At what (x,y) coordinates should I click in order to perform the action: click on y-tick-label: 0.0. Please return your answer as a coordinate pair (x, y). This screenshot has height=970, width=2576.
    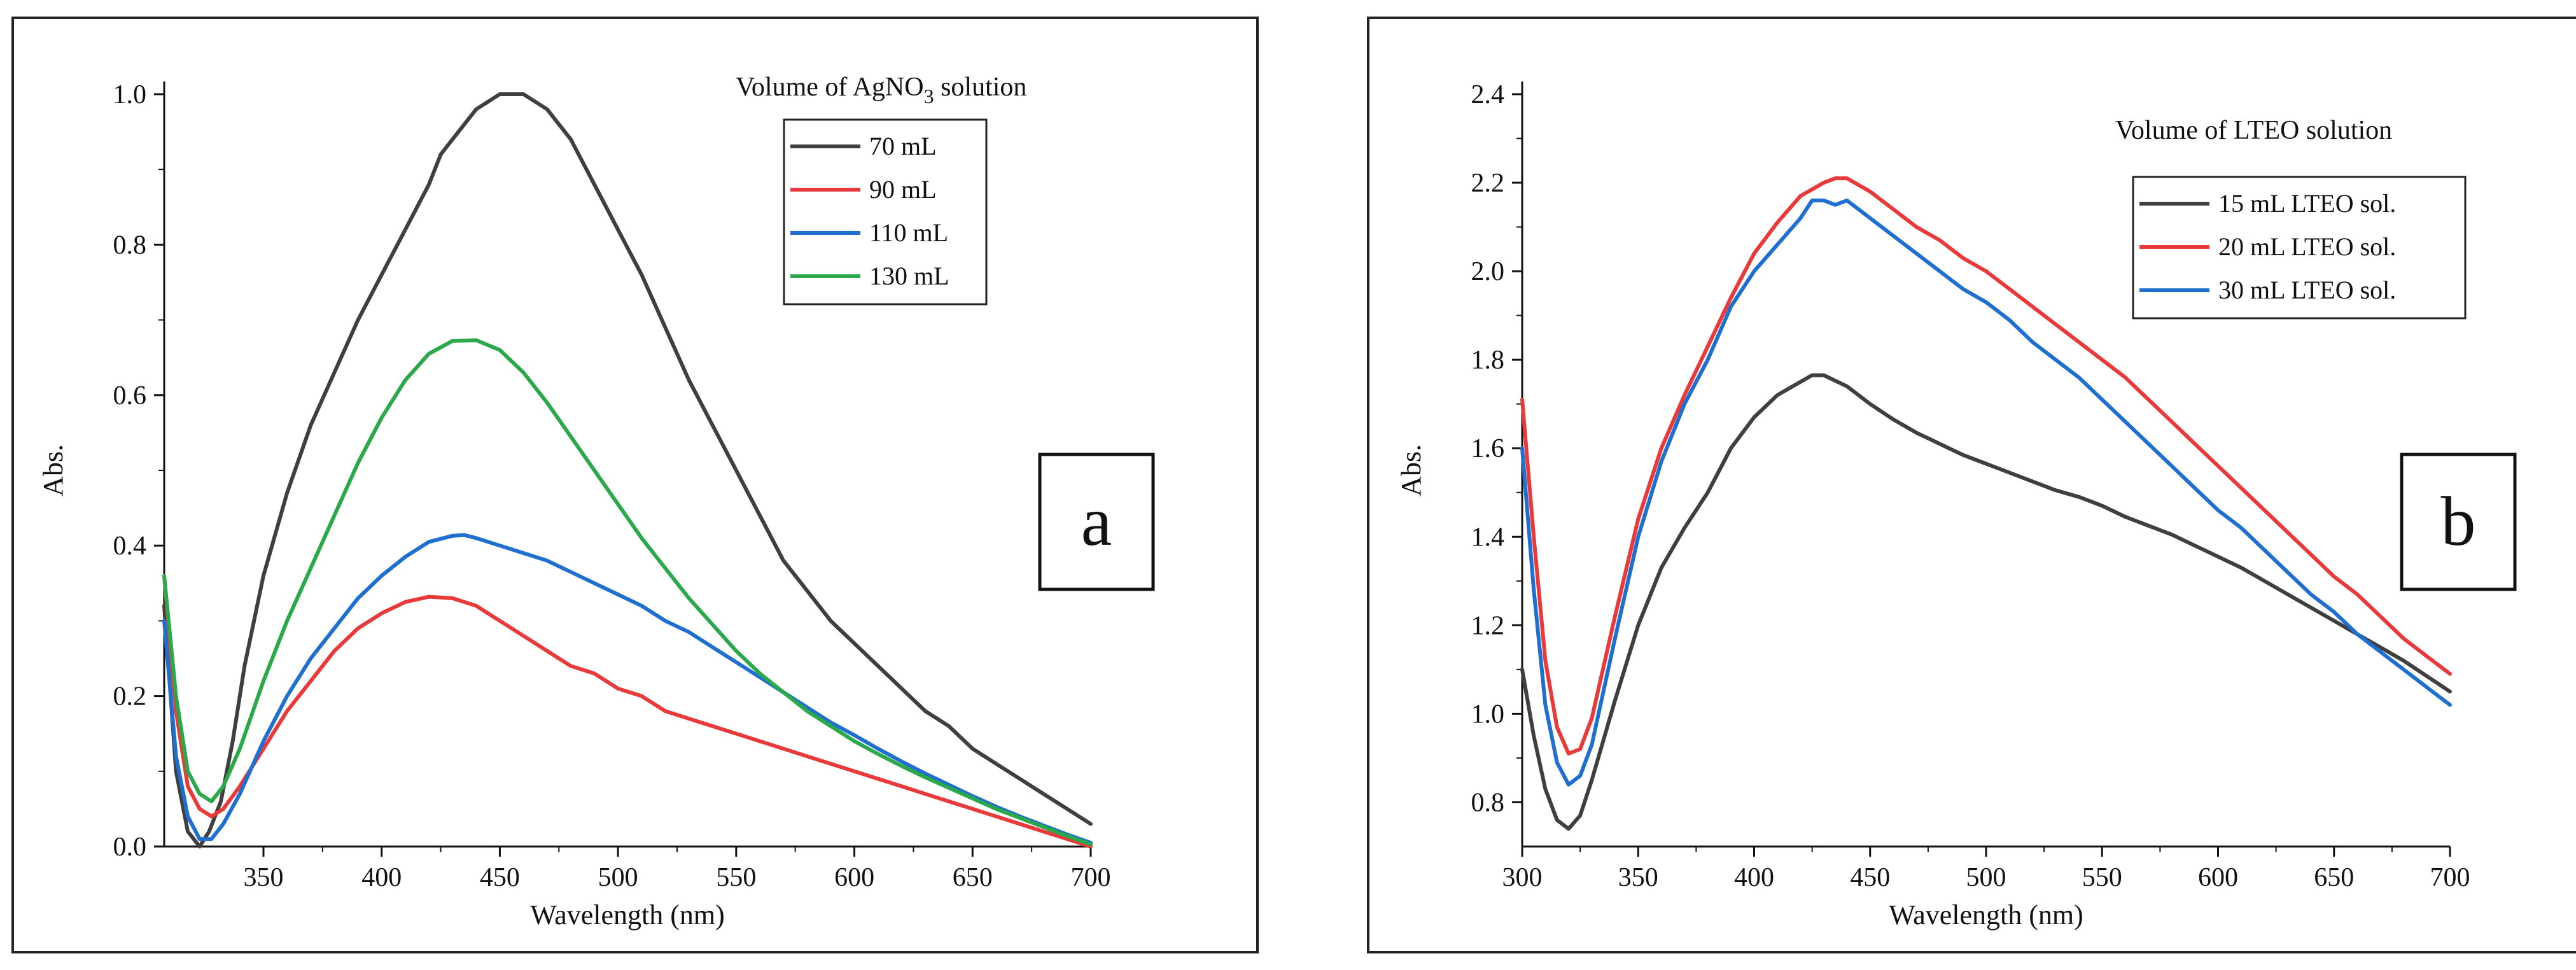
    Looking at the image, I should click on (130, 847).